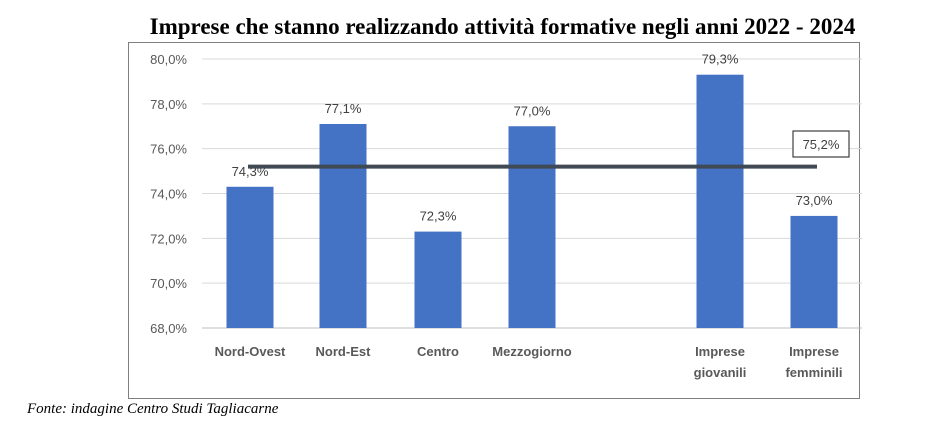 The width and height of the screenshot is (947, 428). What do you see at coordinates (532, 110) in the screenshot?
I see `bar-value-label: 77,0%` at bounding box center [532, 110].